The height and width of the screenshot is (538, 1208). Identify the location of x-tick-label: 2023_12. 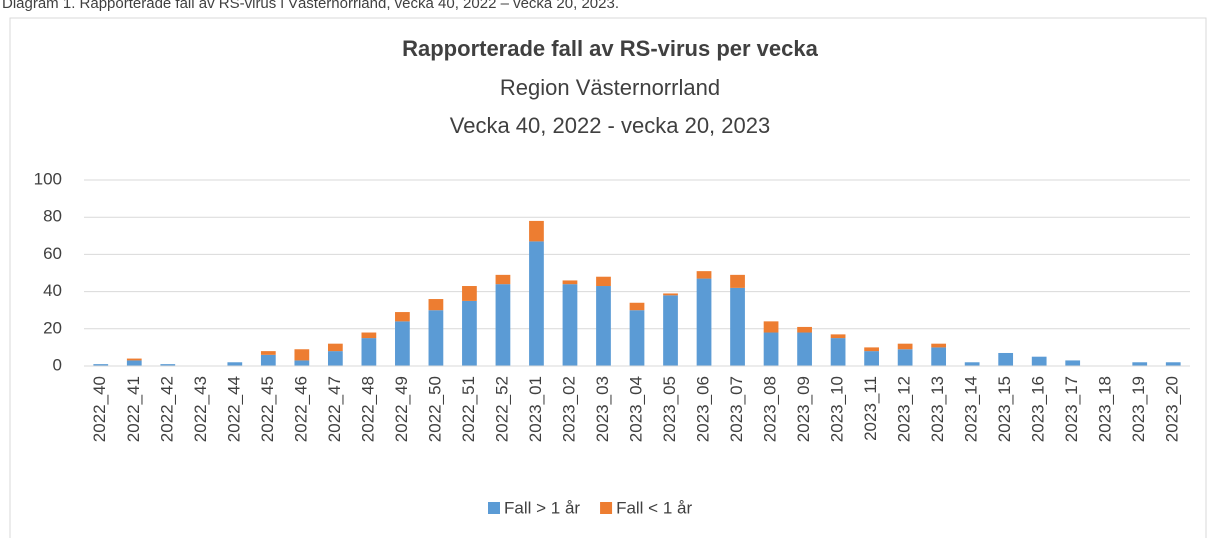
(904, 409).